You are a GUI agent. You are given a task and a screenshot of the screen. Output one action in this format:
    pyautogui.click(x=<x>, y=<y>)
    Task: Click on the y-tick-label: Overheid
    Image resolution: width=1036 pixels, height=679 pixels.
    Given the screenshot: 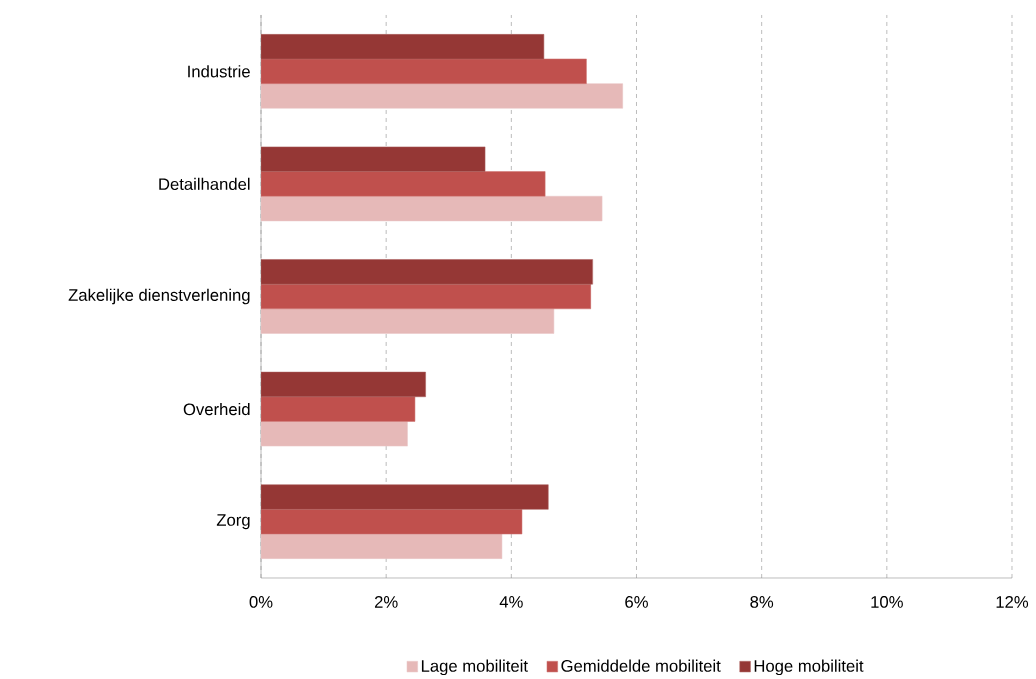 What is the action you would take?
    pyautogui.click(x=216, y=409)
    